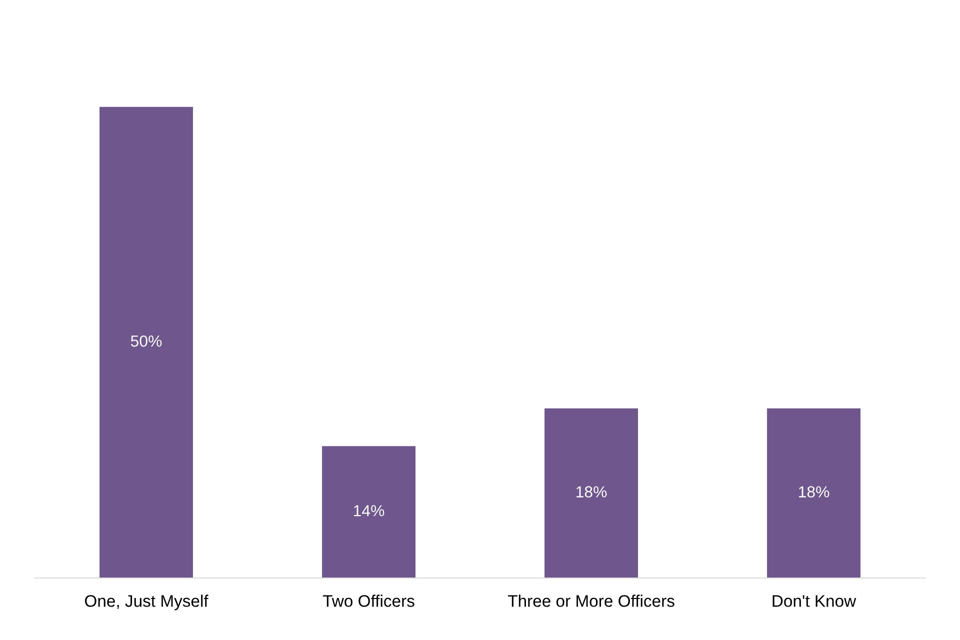 The image size is (960, 640). Describe the element at coordinates (814, 601) in the screenshot. I see `x-tick-label: Don't Know` at that location.